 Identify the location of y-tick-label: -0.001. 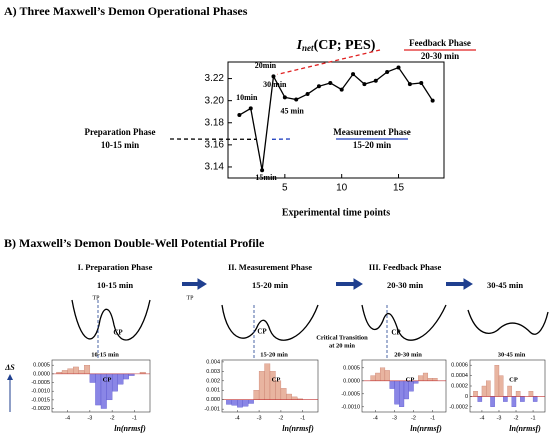
(212, 410).